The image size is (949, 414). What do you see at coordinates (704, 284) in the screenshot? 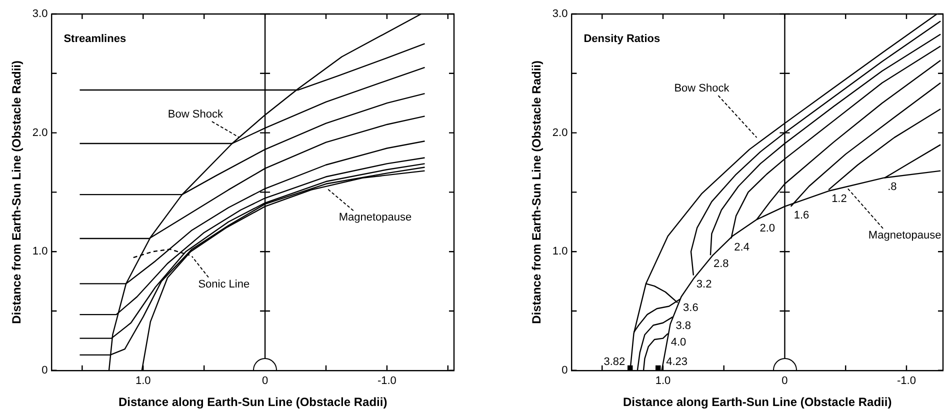
I see `series-label: 3.2` at bounding box center [704, 284].